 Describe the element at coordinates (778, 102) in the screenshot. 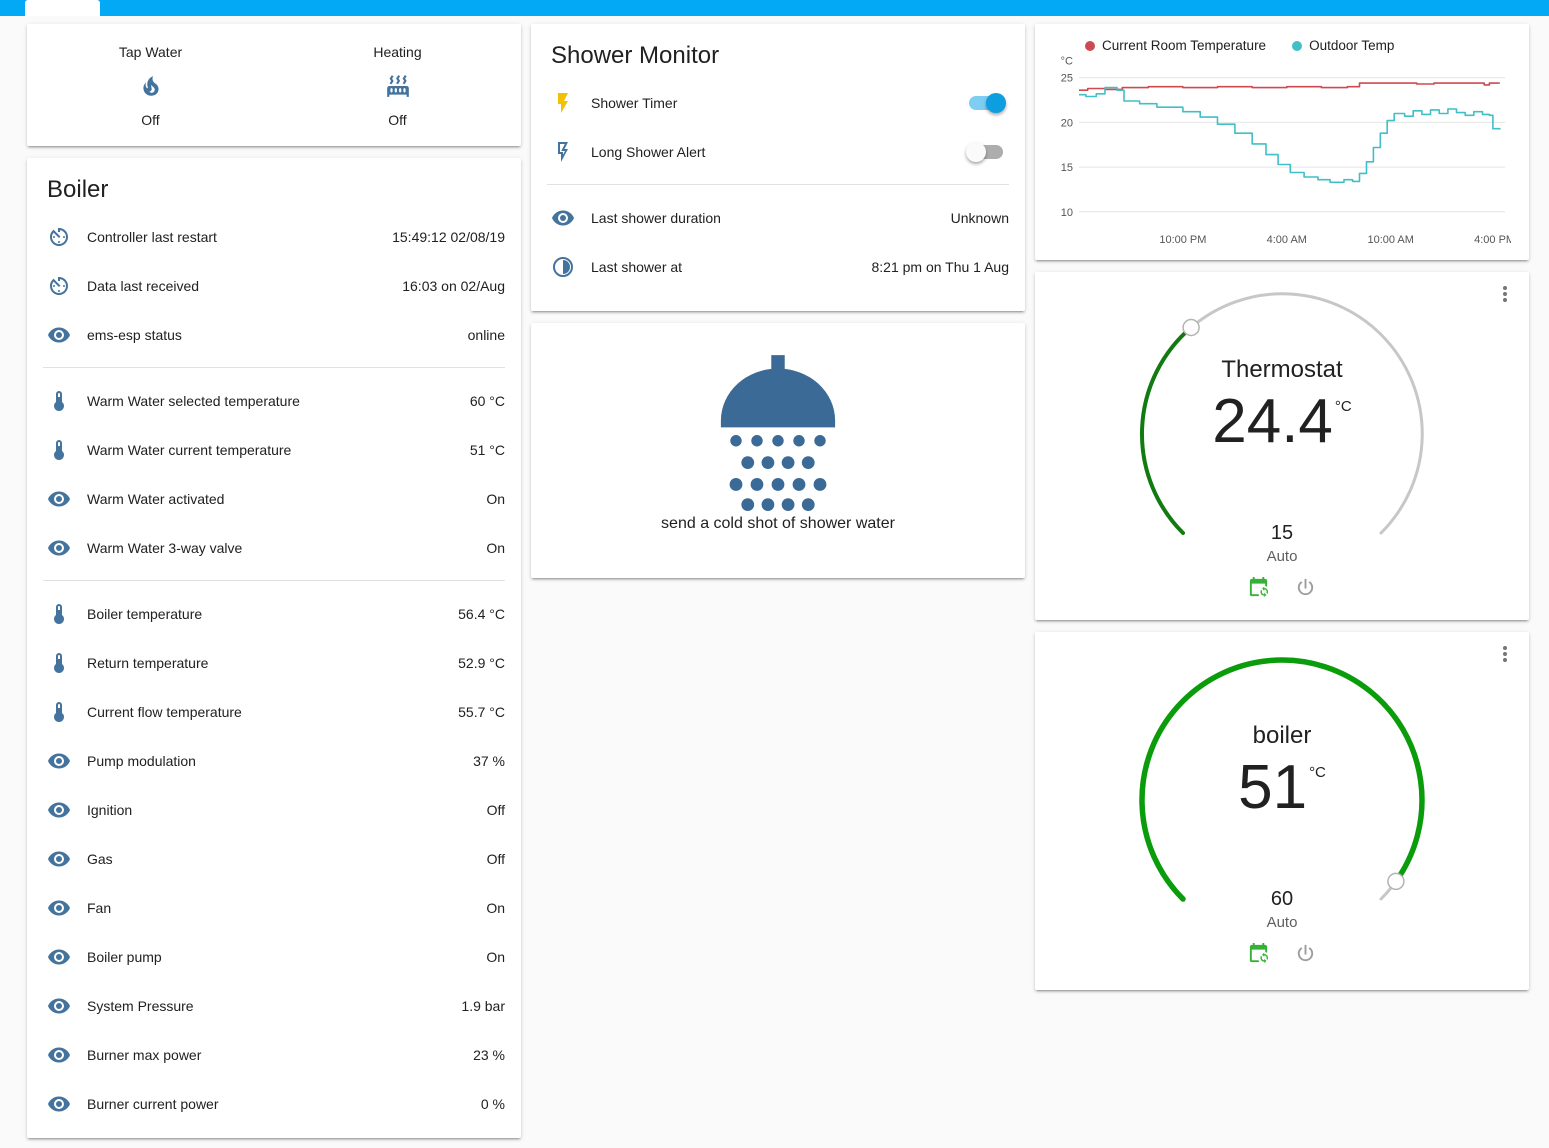

I see `entity-row-shower-timer: Shower Timer` at that location.